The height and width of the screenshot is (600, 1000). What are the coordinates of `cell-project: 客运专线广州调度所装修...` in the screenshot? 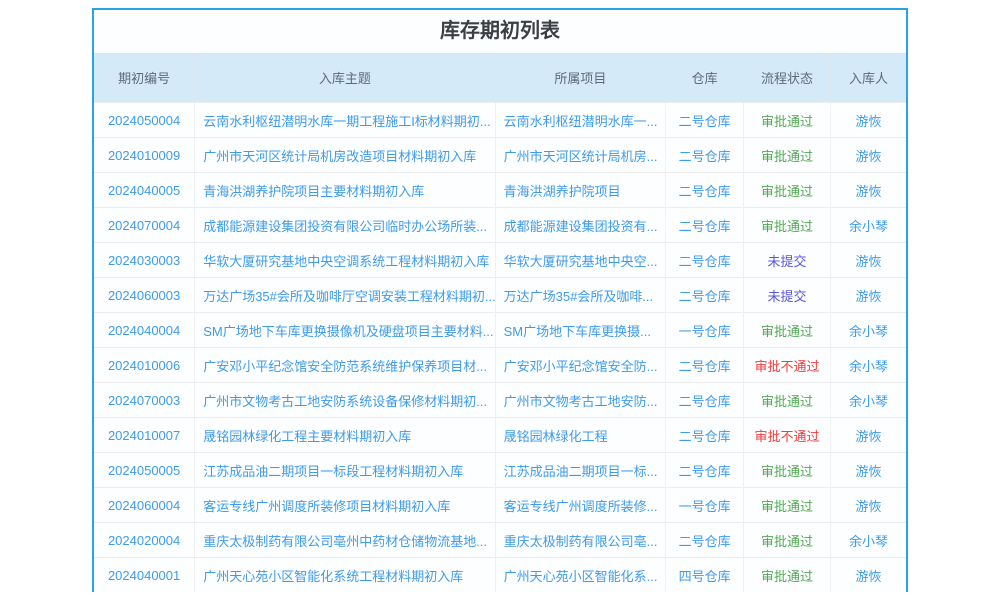 It's located at (581, 505).